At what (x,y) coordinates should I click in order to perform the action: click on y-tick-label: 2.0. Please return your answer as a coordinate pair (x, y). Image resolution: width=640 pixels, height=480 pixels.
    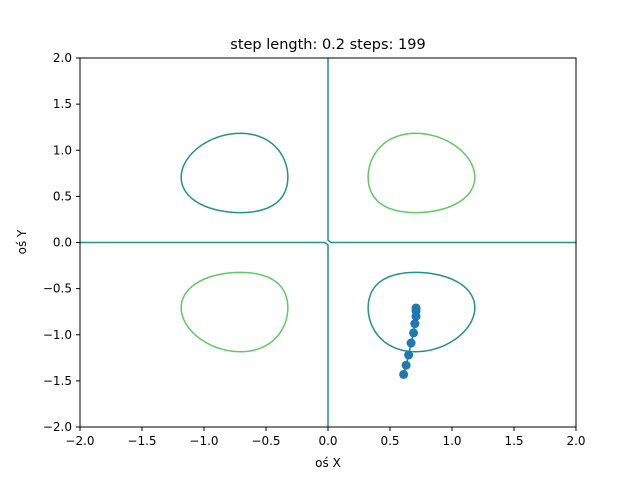
    Looking at the image, I should click on (62, 58).